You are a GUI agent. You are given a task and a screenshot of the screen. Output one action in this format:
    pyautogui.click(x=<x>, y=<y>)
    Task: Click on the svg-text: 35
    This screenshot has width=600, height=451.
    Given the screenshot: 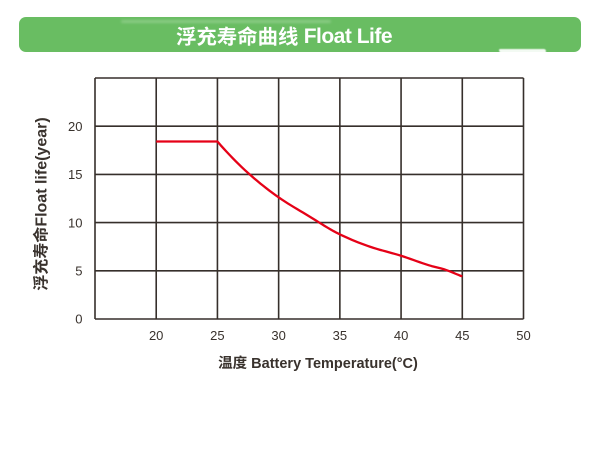 What is the action you would take?
    pyautogui.click(x=340, y=335)
    